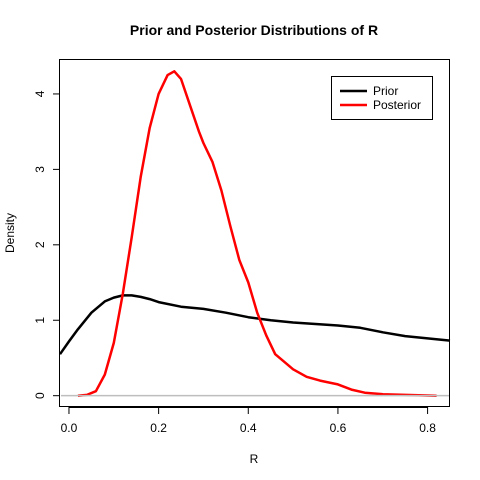 This screenshot has width=480, height=480. I want to click on x-tick-label: 0.2, so click(158, 428).